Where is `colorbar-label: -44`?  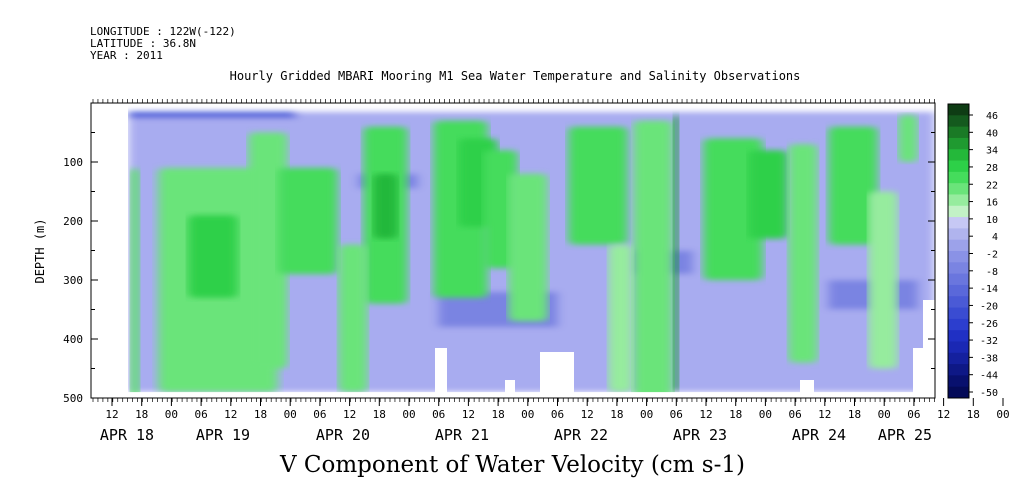
colorbar-label: -44 is located at coordinates (989, 376).